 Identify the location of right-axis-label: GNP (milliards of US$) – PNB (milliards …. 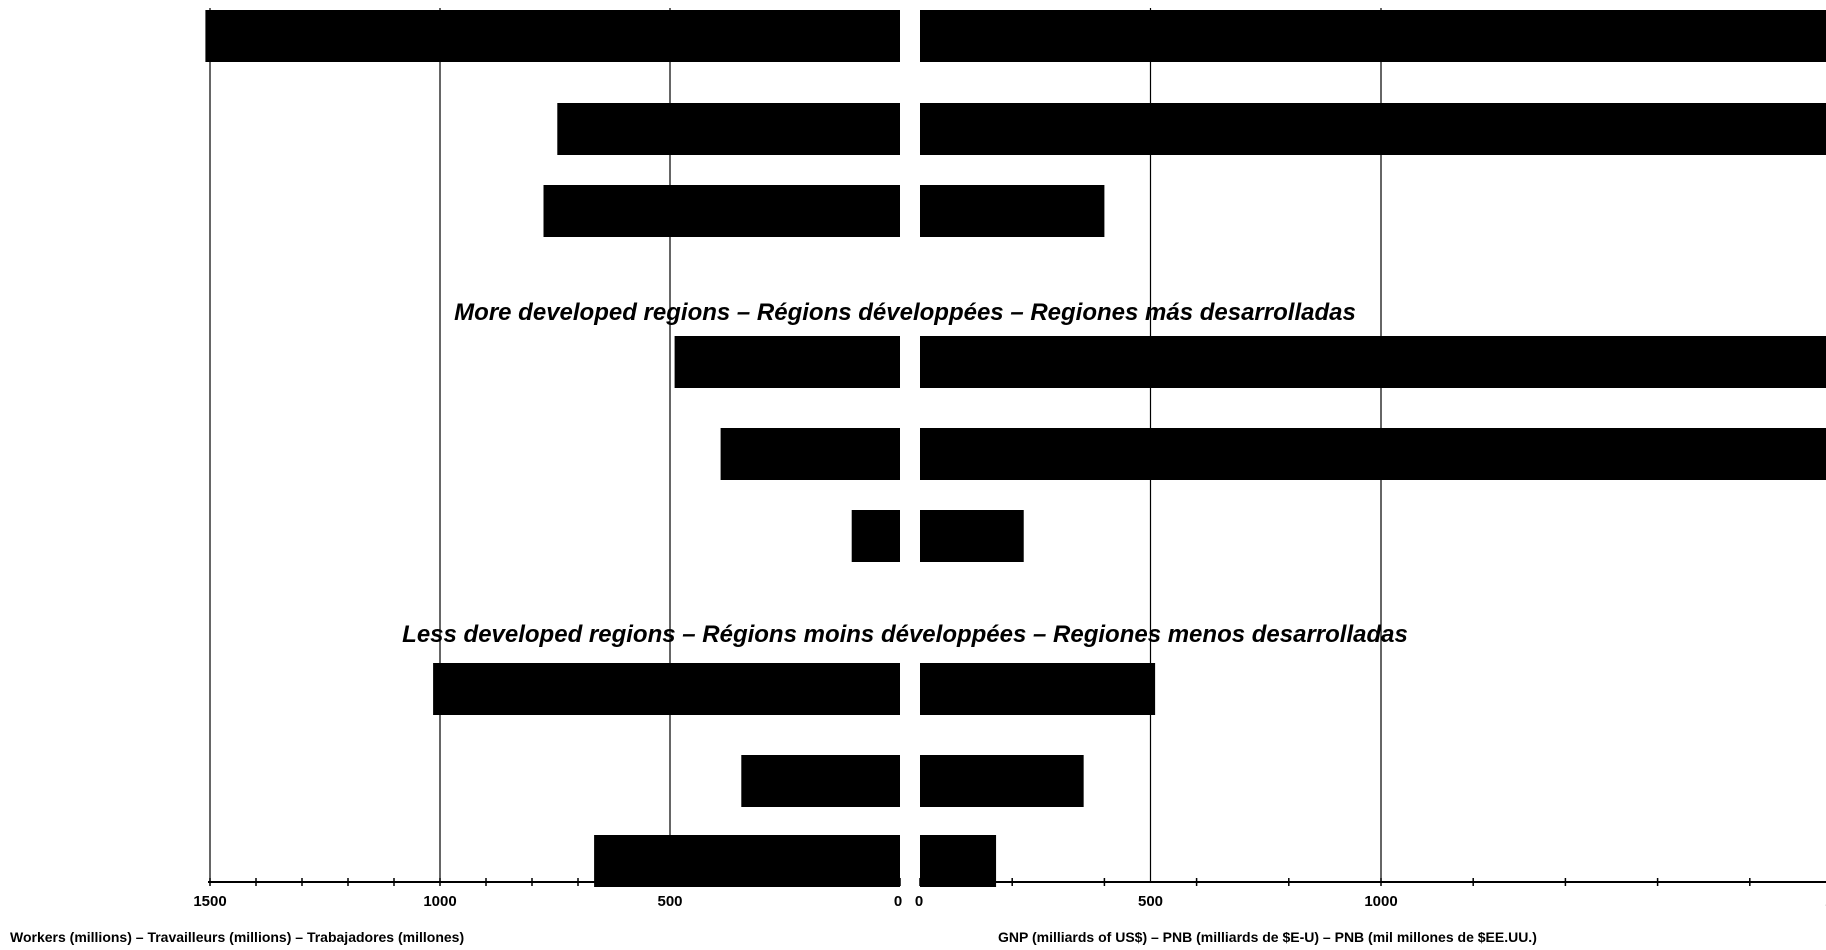
(1267, 937).